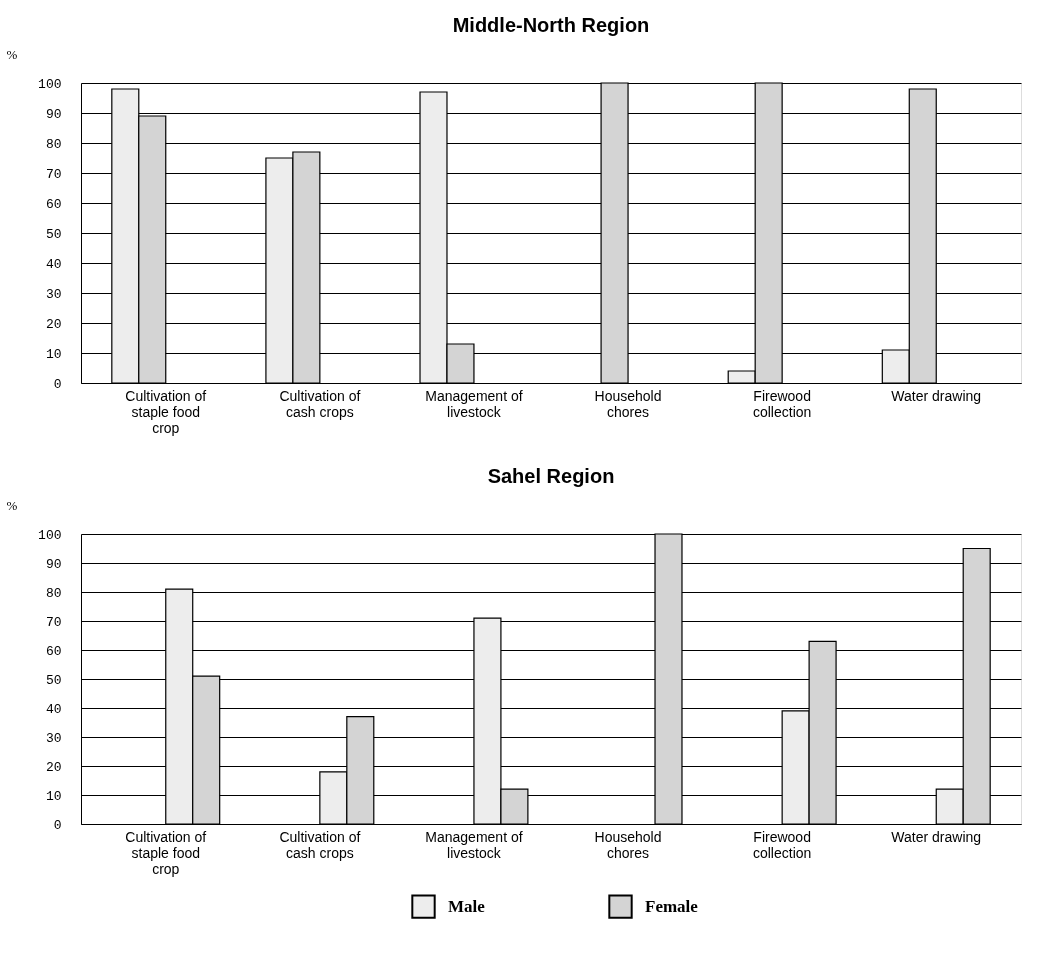 Image resolution: width=1048 pixels, height=977 pixels. Describe the element at coordinates (672, 906) in the screenshot. I see `legend-label: Female` at that location.